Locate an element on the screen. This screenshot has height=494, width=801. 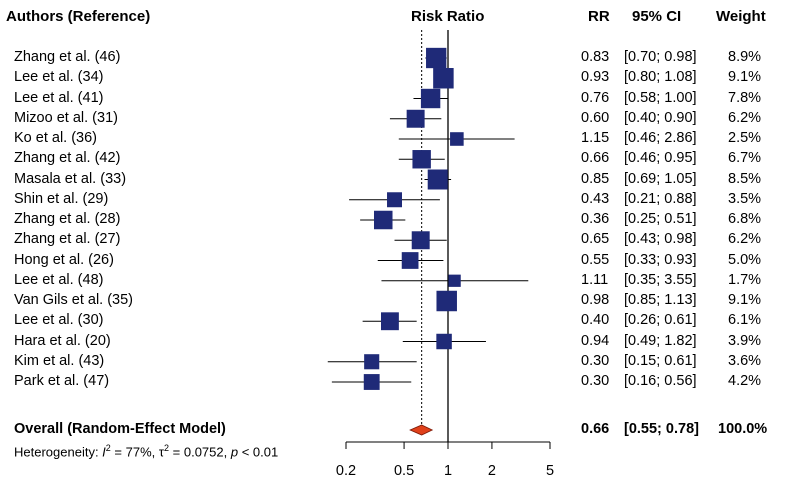
study-ci: [0.25; 0.51] is located at coordinates (660, 219).